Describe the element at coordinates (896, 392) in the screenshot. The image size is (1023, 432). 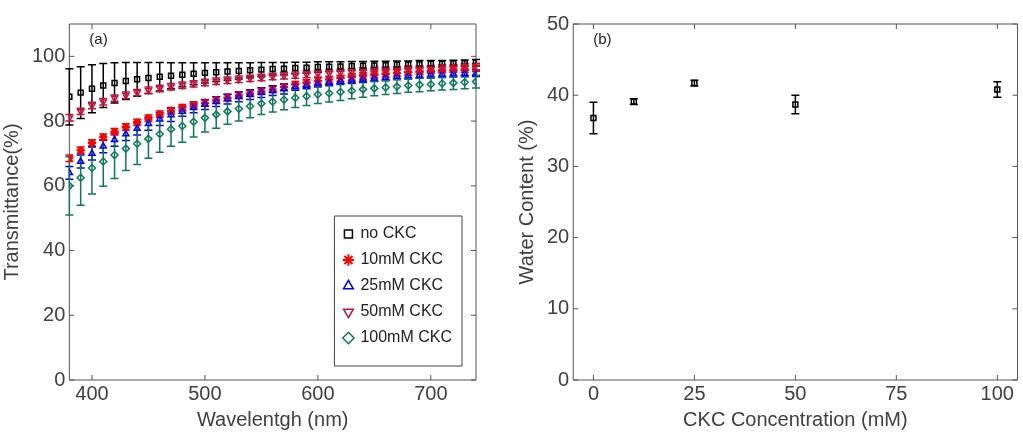
I see `x-tick-label: 75` at that location.